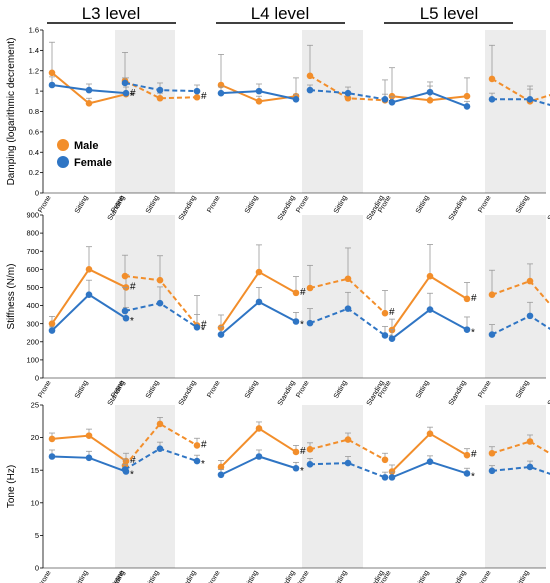  Describe the element at coordinates (93, 163) in the screenshot. I see `legend-female-label: Female` at that location.